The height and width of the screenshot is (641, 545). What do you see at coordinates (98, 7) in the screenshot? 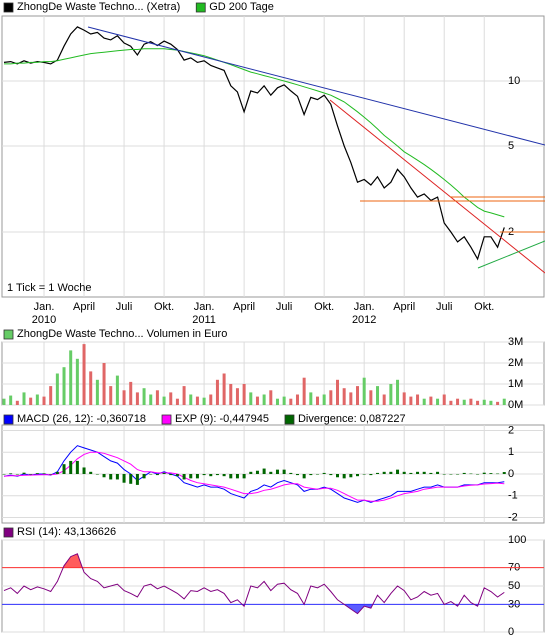
I see `legend-label: ZhongDe Waste Techno... (Xetra)` at bounding box center [98, 7].